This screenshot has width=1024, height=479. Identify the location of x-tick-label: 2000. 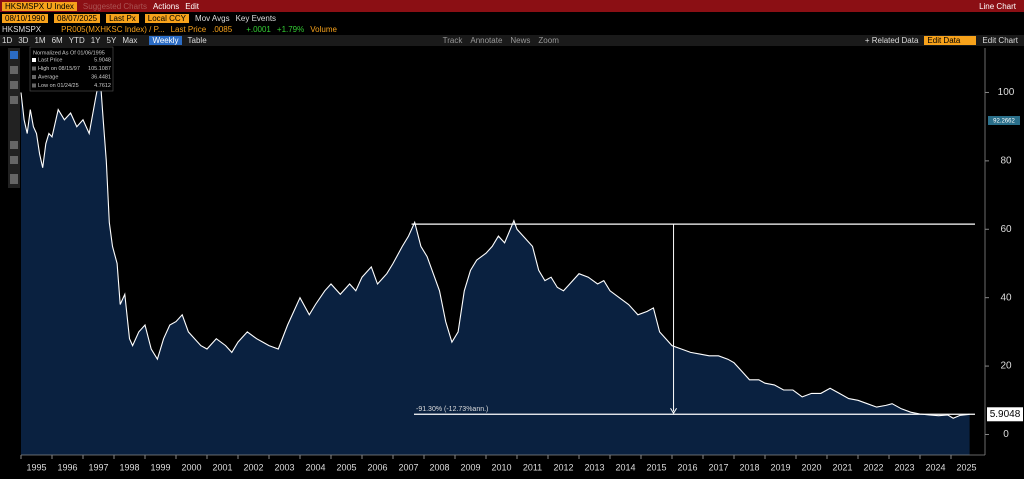
(191, 467).